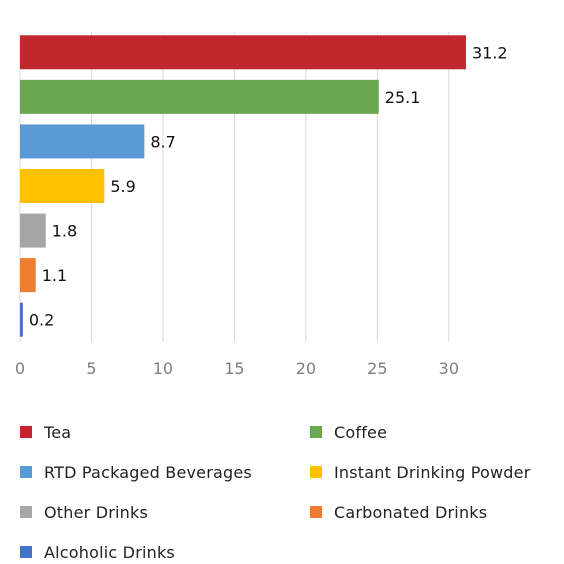  I want to click on x-tick-label-5: 5, so click(91, 368).